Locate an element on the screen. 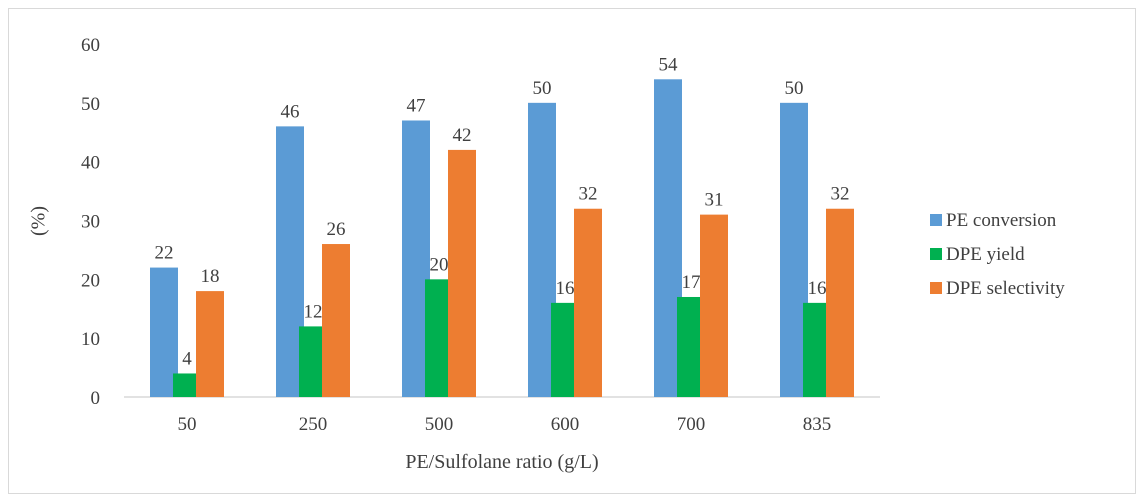  category-group-700: 54 17 31 is located at coordinates (691, 226).